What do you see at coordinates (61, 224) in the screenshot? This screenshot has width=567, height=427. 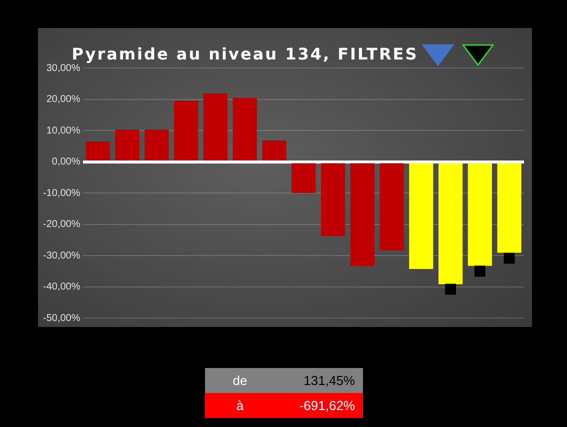 I see `y-tick-label: -20,00%` at bounding box center [61, 224].